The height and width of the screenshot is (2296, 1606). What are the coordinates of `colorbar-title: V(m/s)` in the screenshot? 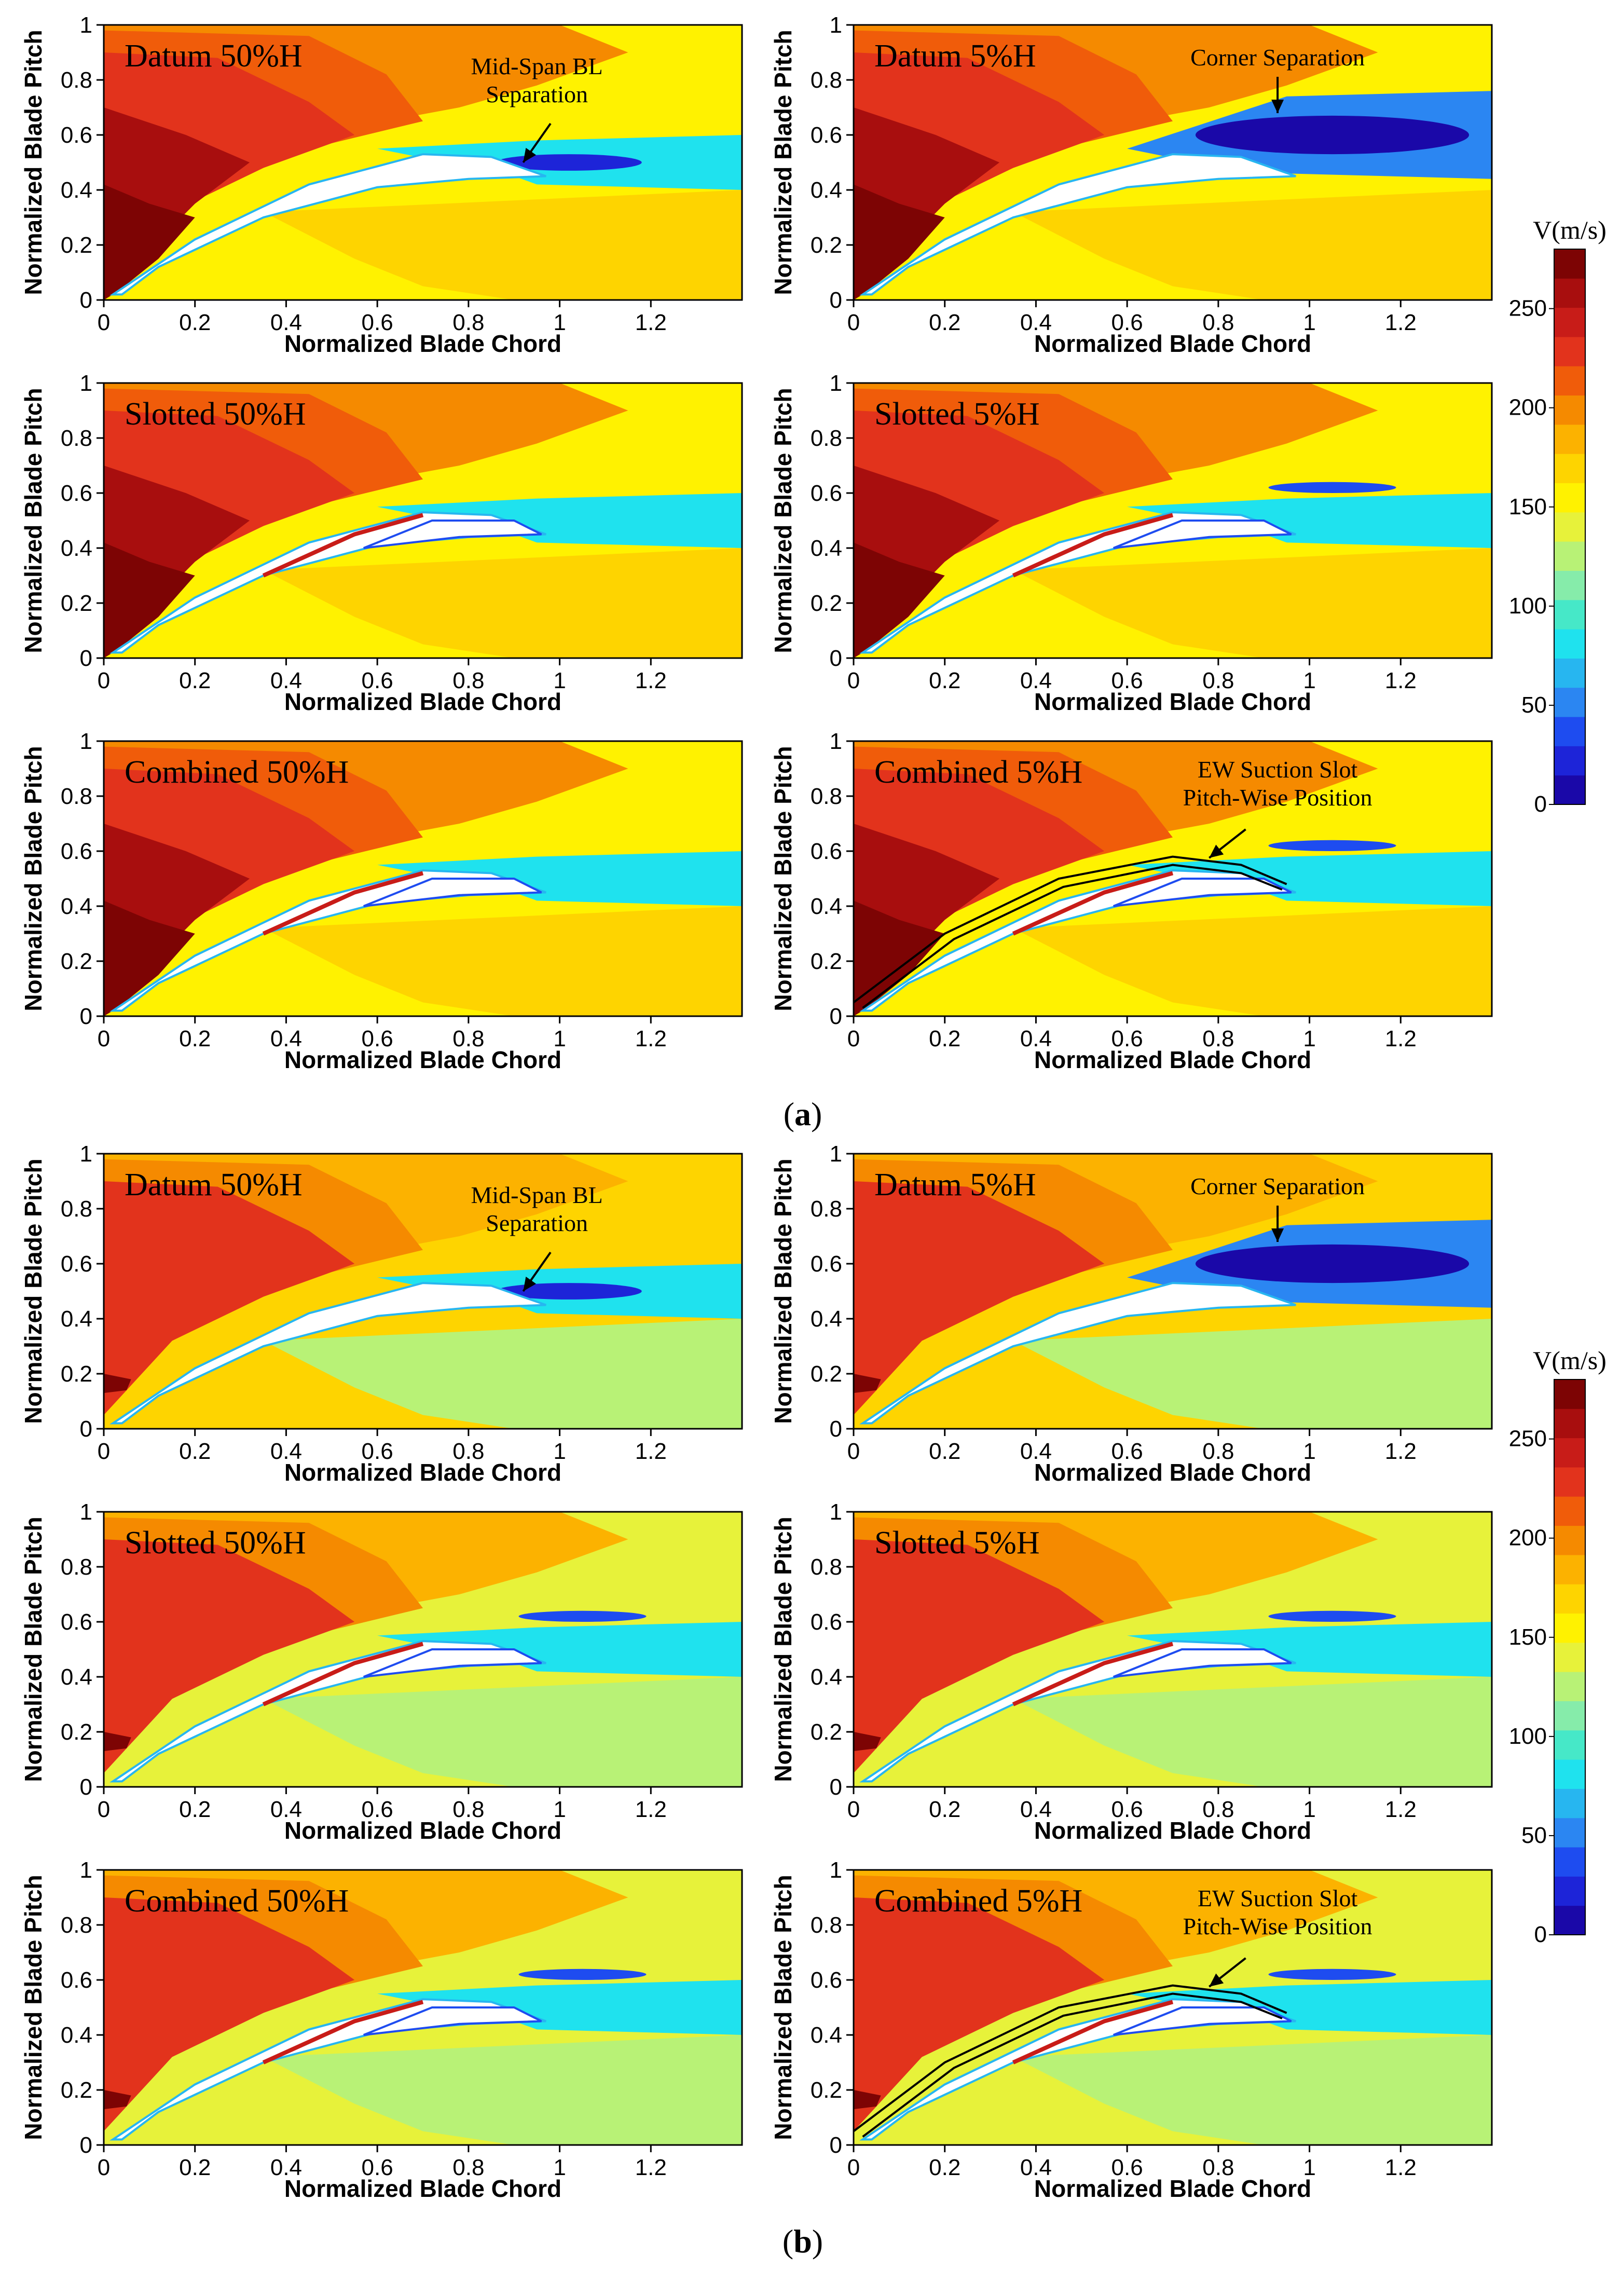 It's located at (1570, 229).